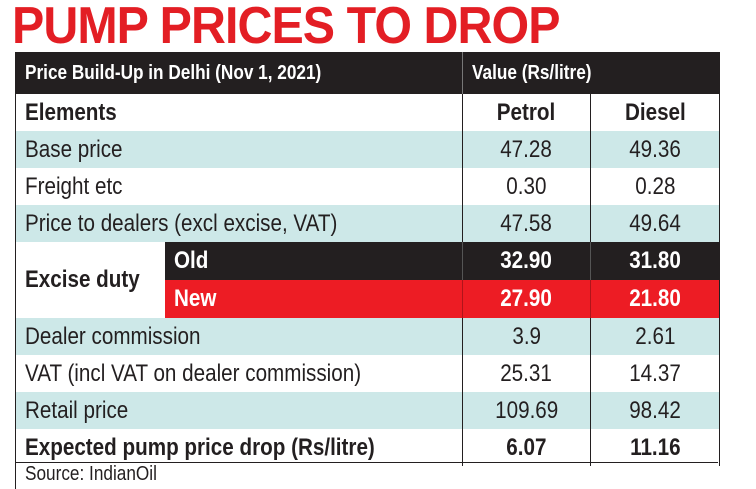  Describe the element at coordinates (655, 447) in the screenshot. I see `diesel-value: 11.16` at that location.